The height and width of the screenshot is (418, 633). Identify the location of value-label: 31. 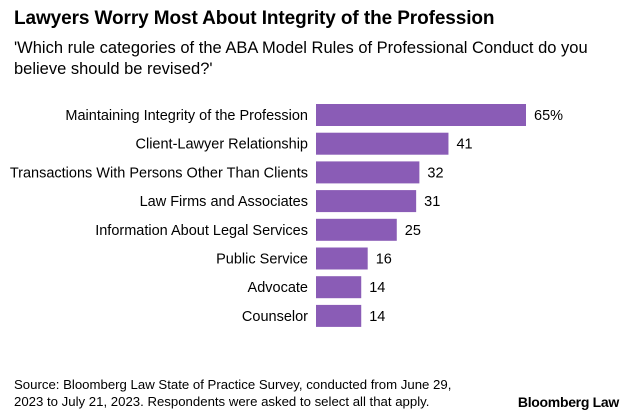
(432, 202).